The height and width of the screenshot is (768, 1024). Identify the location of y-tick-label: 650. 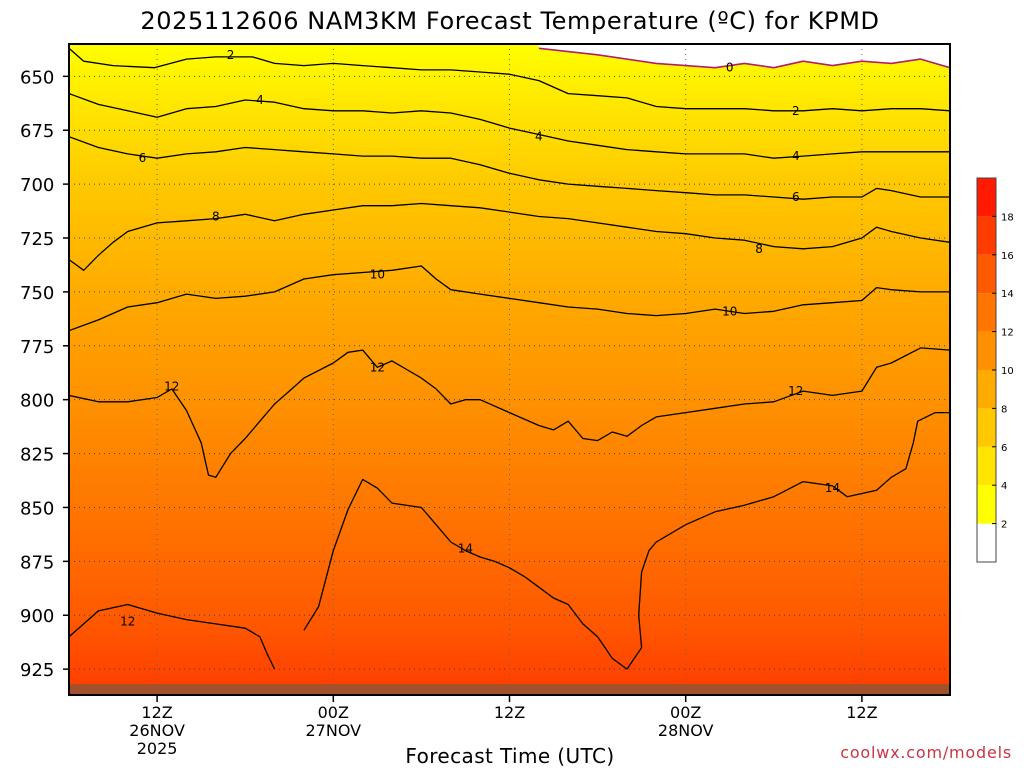
(37, 77).